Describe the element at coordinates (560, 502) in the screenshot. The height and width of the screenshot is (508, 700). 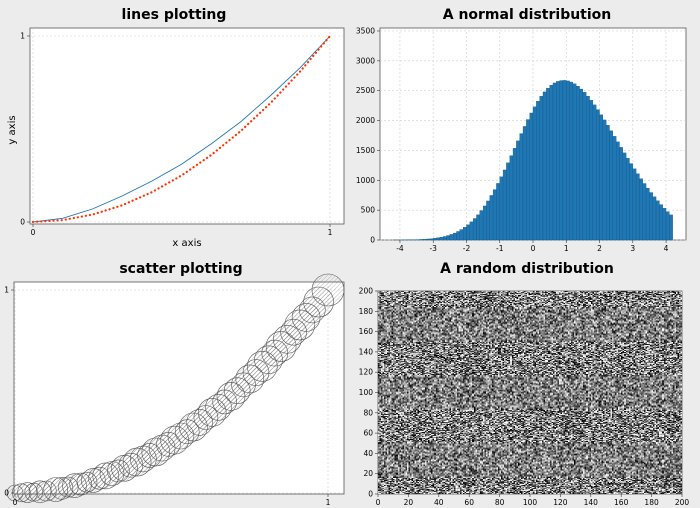
I see `x-tick-label: 120` at that location.